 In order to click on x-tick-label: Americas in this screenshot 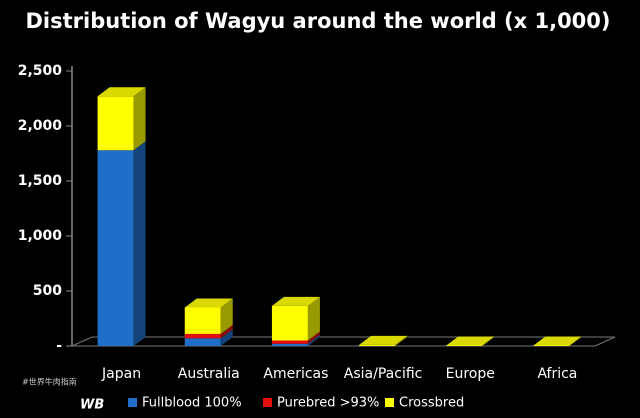, I will do `click(295, 374)`.